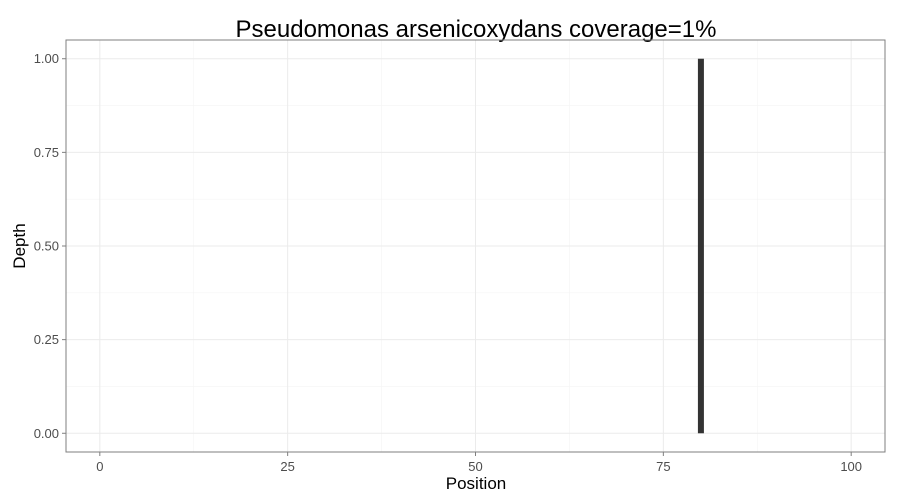 The height and width of the screenshot is (500, 900). I want to click on x-tick-label: 50, so click(475, 466).